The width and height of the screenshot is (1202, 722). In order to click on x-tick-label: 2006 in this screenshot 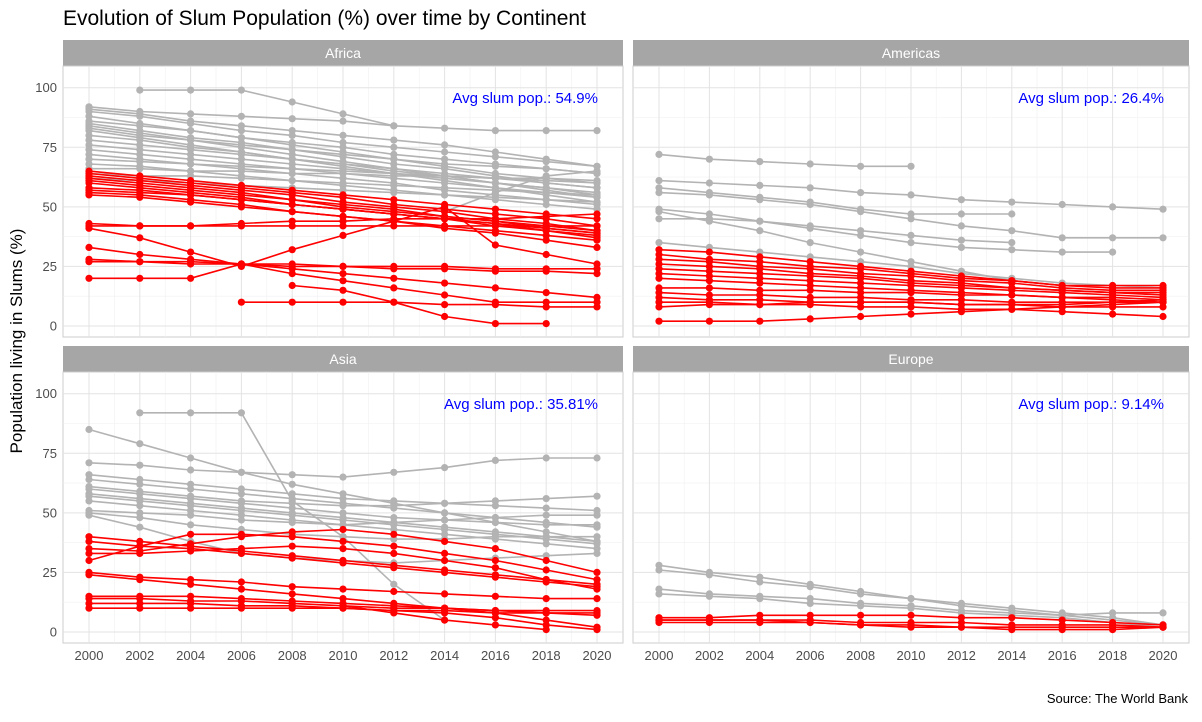, I will do `click(241, 655)`.